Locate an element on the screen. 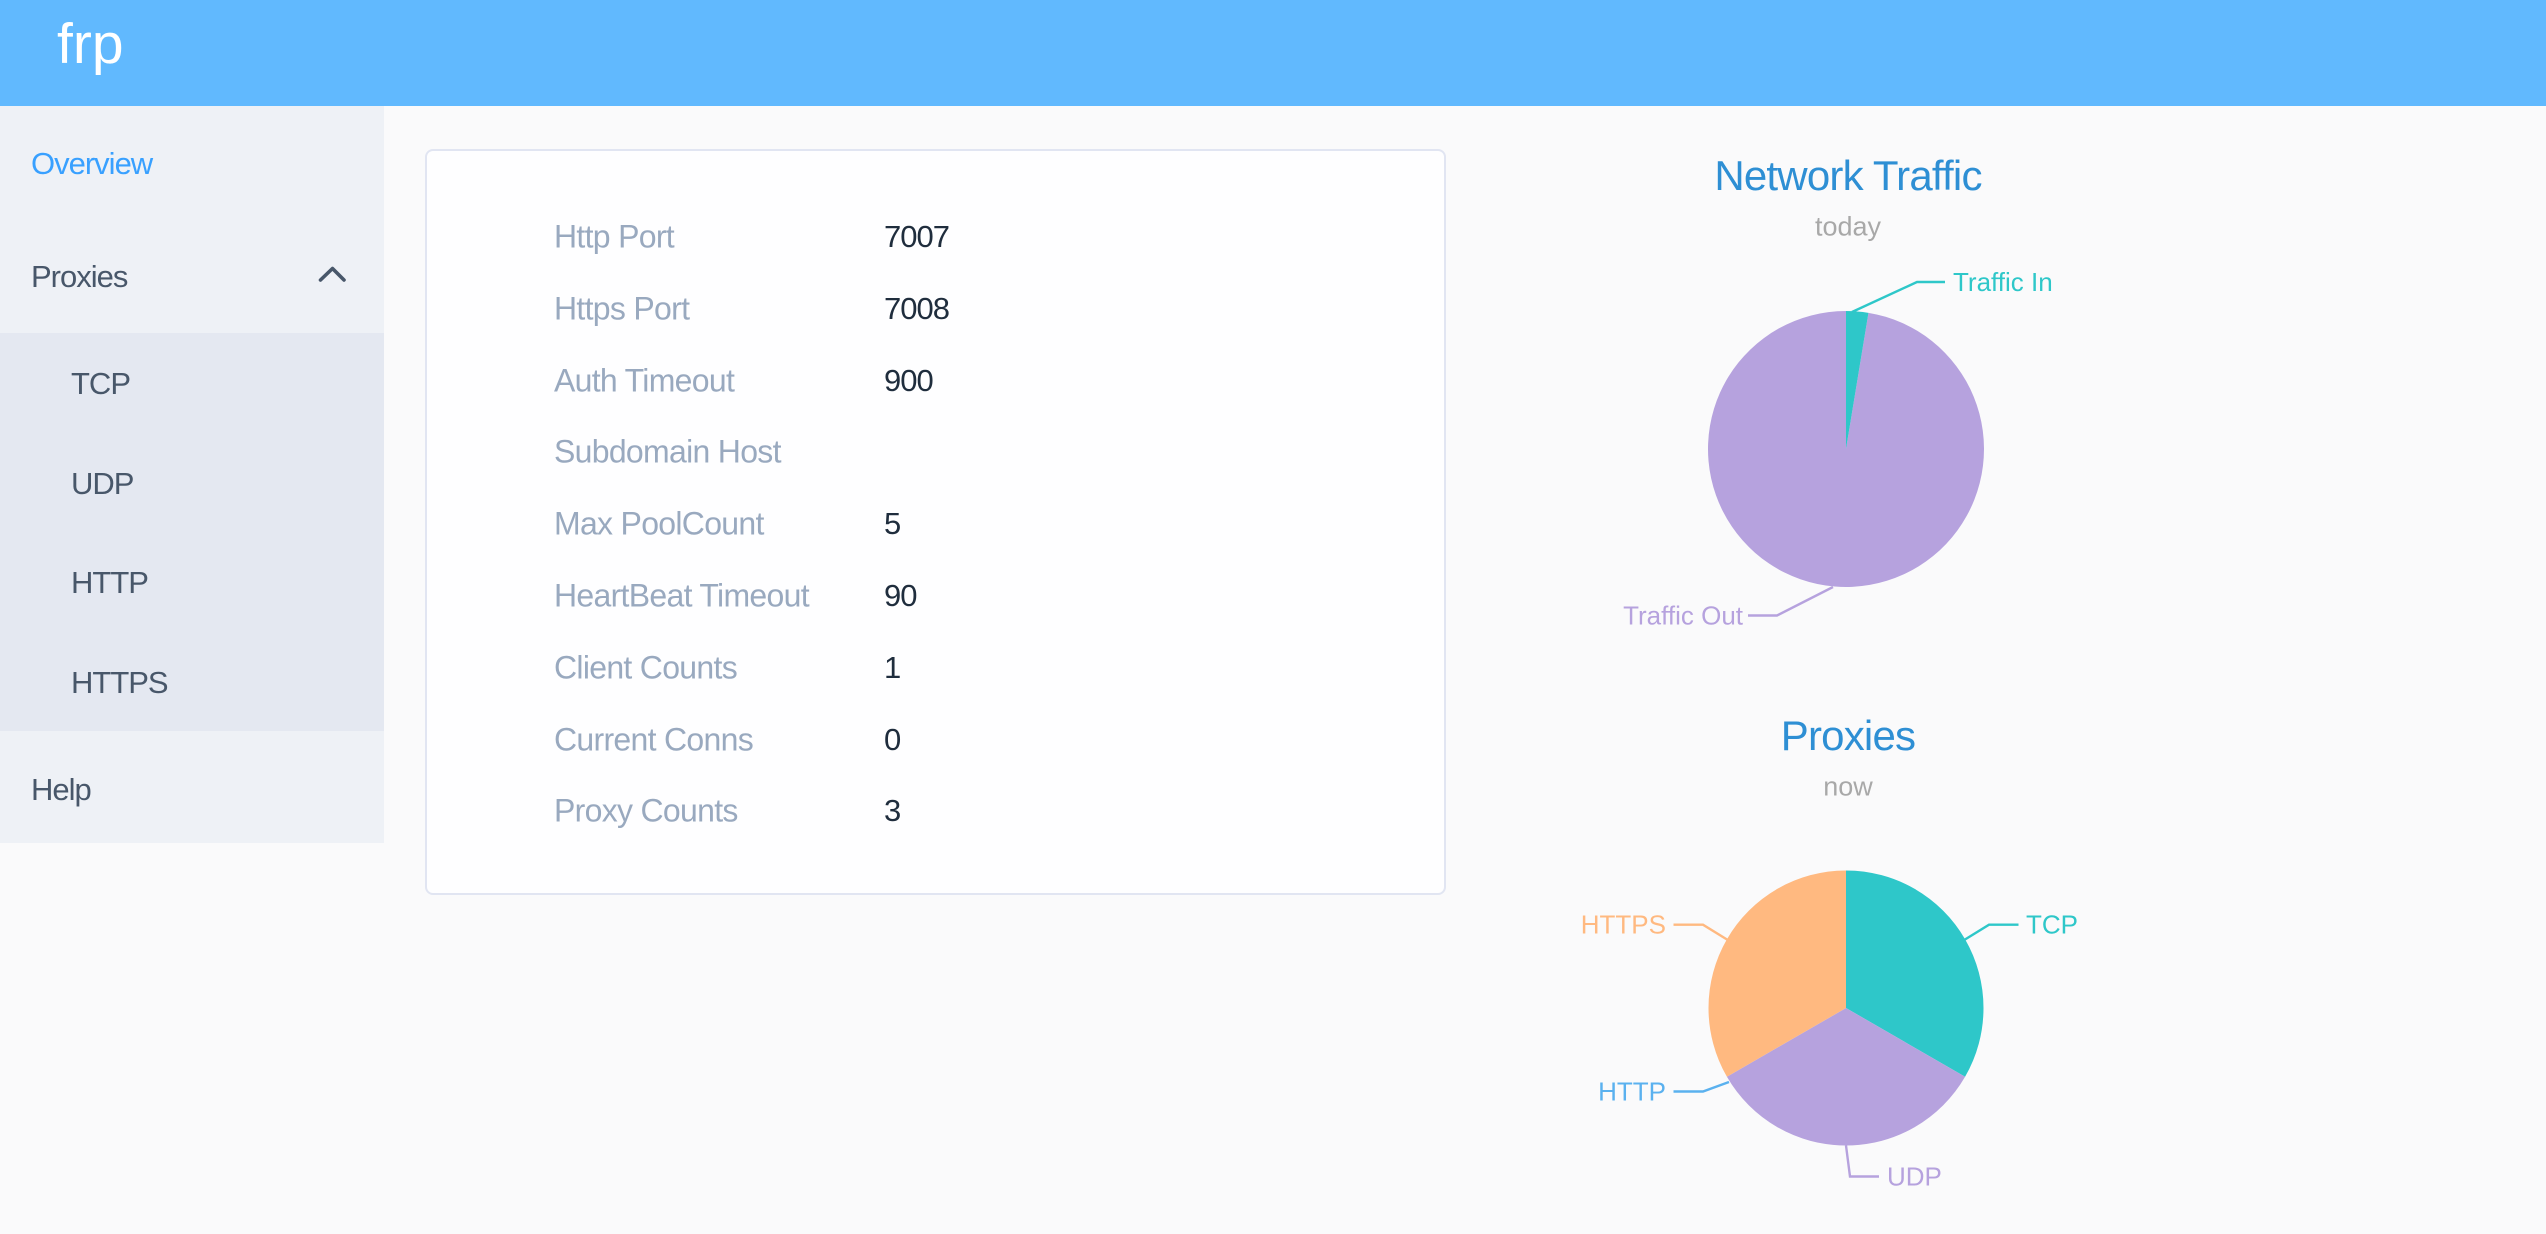  svg-text: Traffic In is located at coordinates (2003, 282).